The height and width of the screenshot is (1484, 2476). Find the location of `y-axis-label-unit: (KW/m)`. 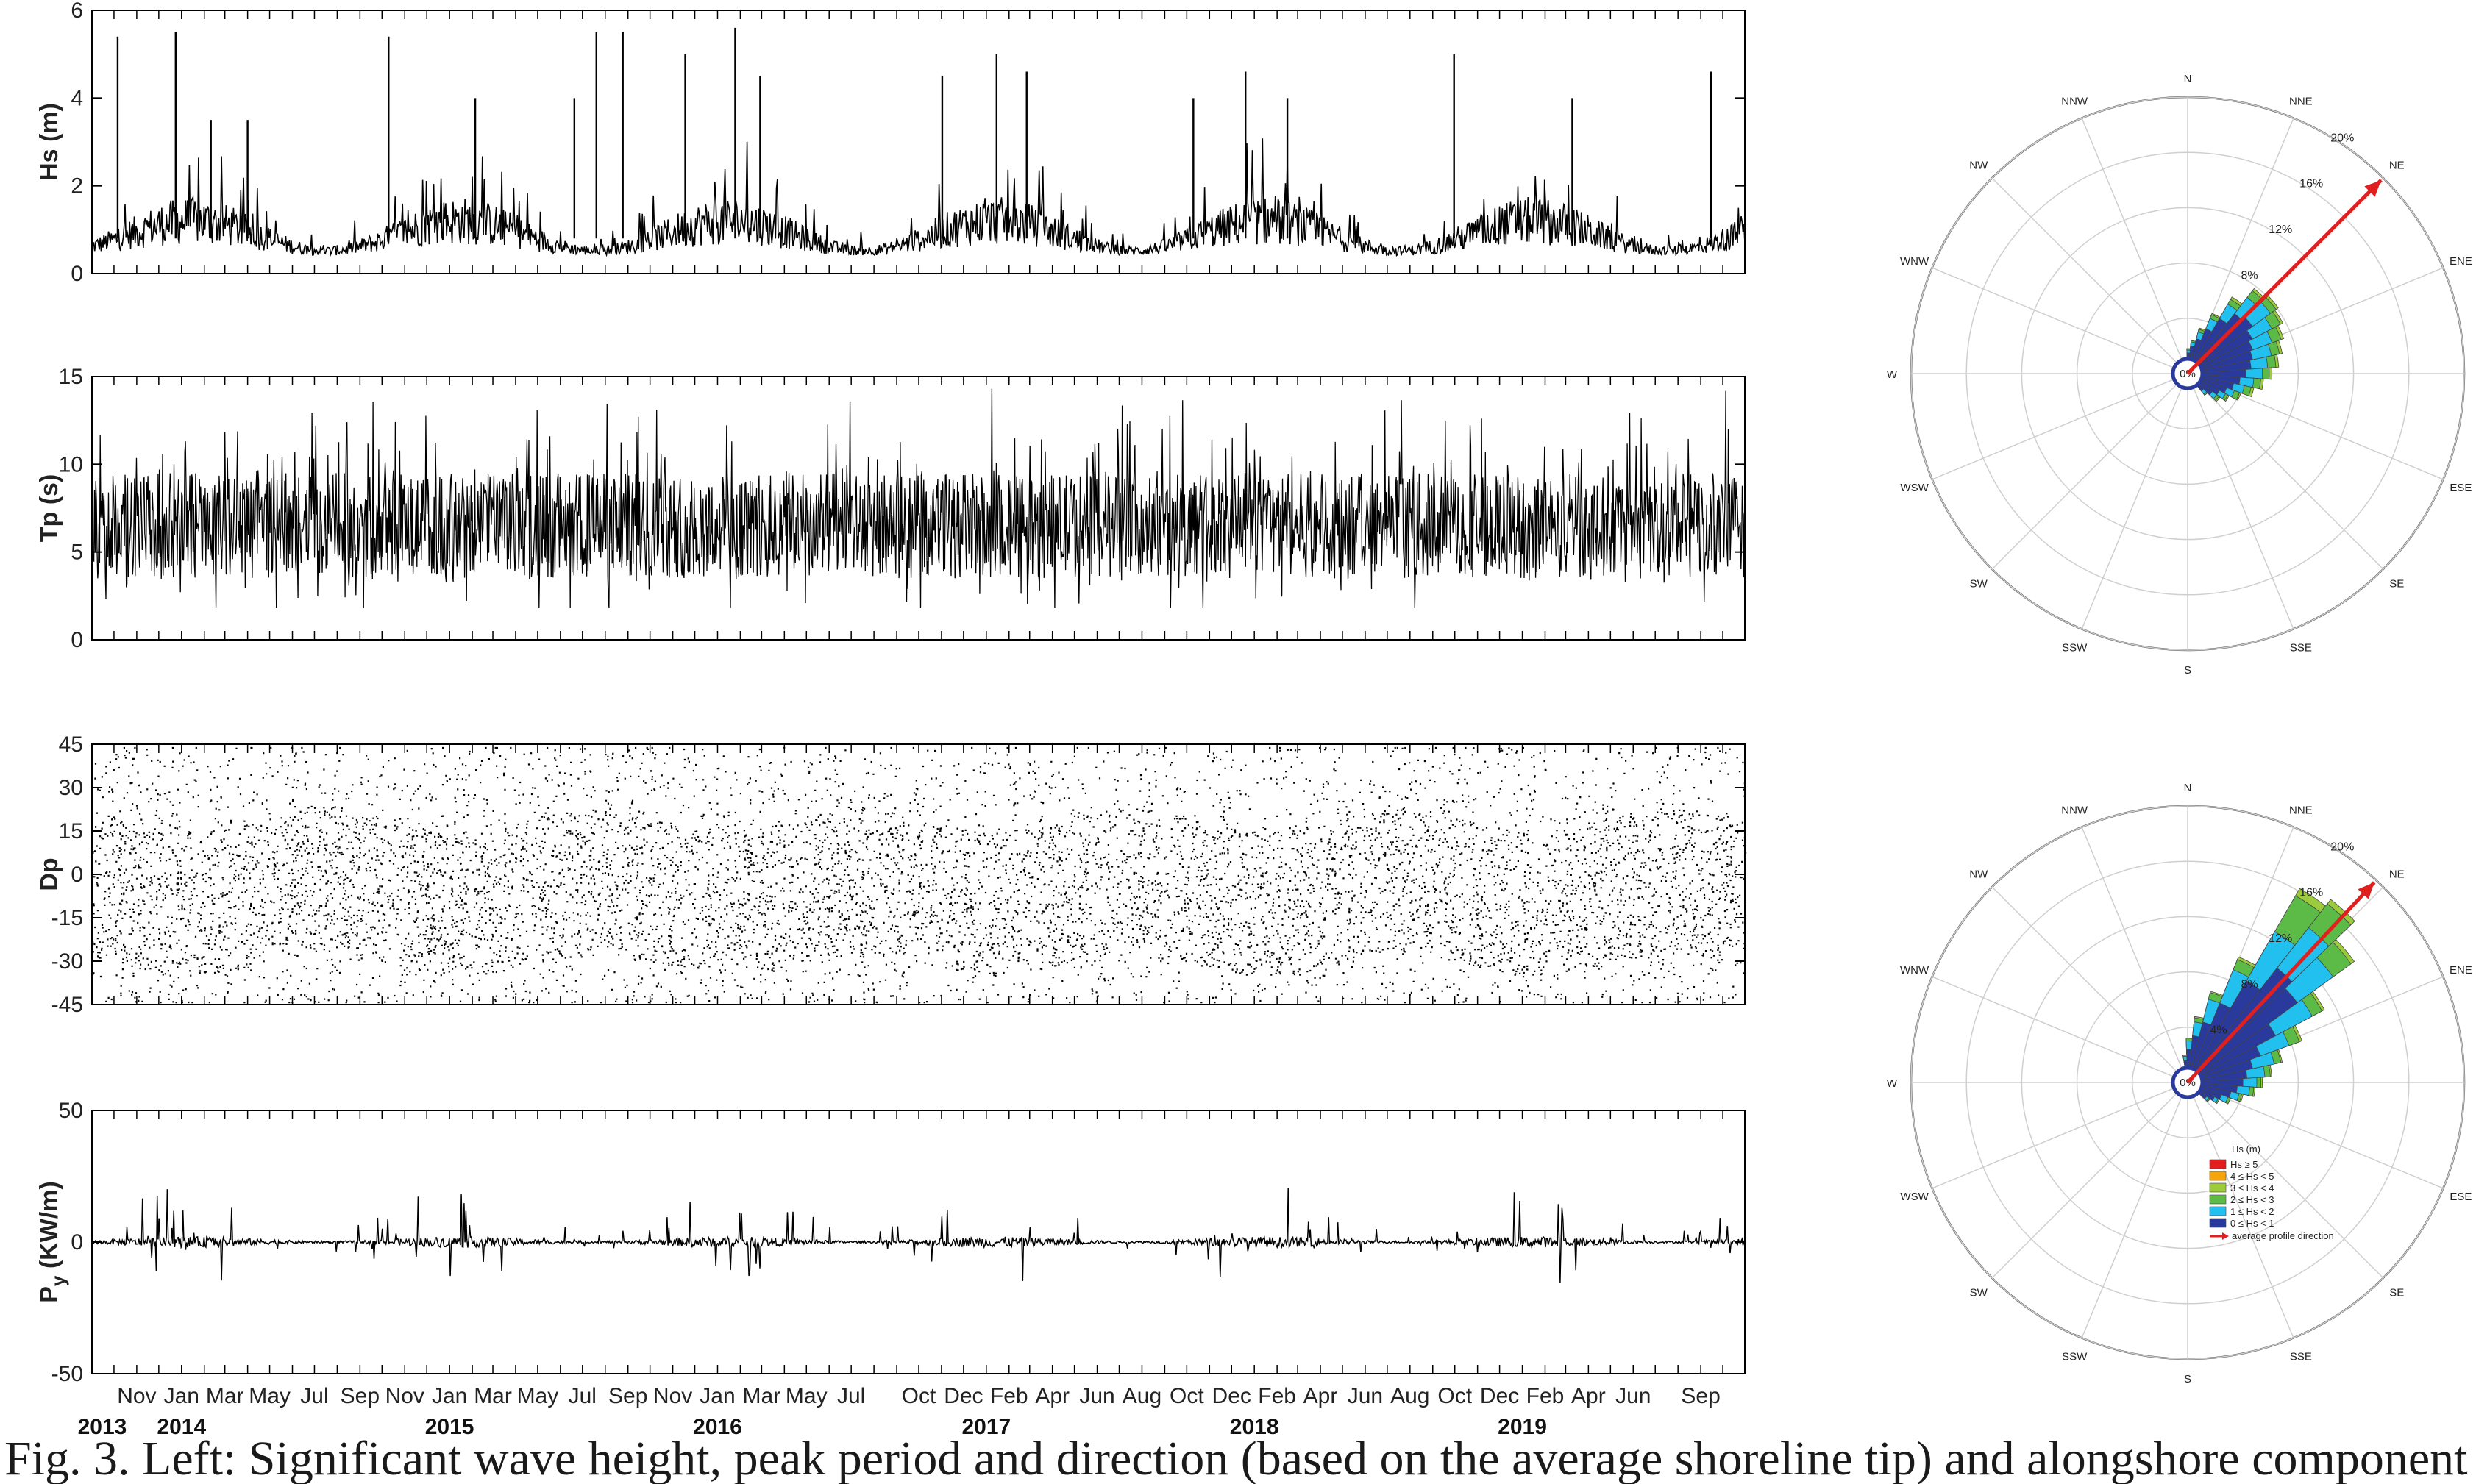

y-axis-label-unit: (KW/m) is located at coordinates (49, 1228).